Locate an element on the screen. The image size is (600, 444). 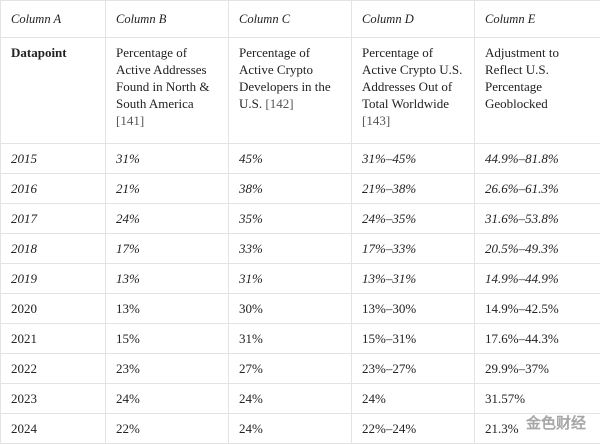
data-cell: 22%–24% is located at coordinates (413, 429).